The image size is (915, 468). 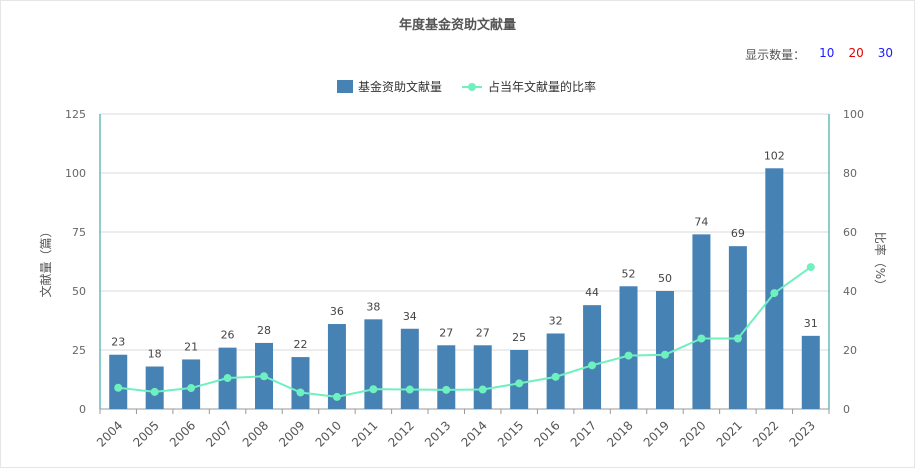 What do you see at coordinates (264, 330) in the screenshot?
I see `bar-value-label: 28` at bounding box center [264, 330].